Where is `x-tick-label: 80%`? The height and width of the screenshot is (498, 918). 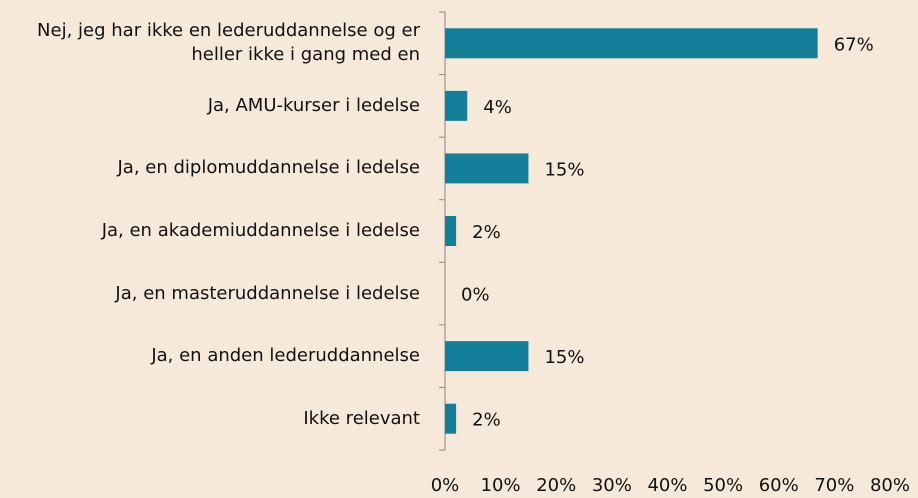 x-tick-label: 80% is located at coordinates (890, 485).